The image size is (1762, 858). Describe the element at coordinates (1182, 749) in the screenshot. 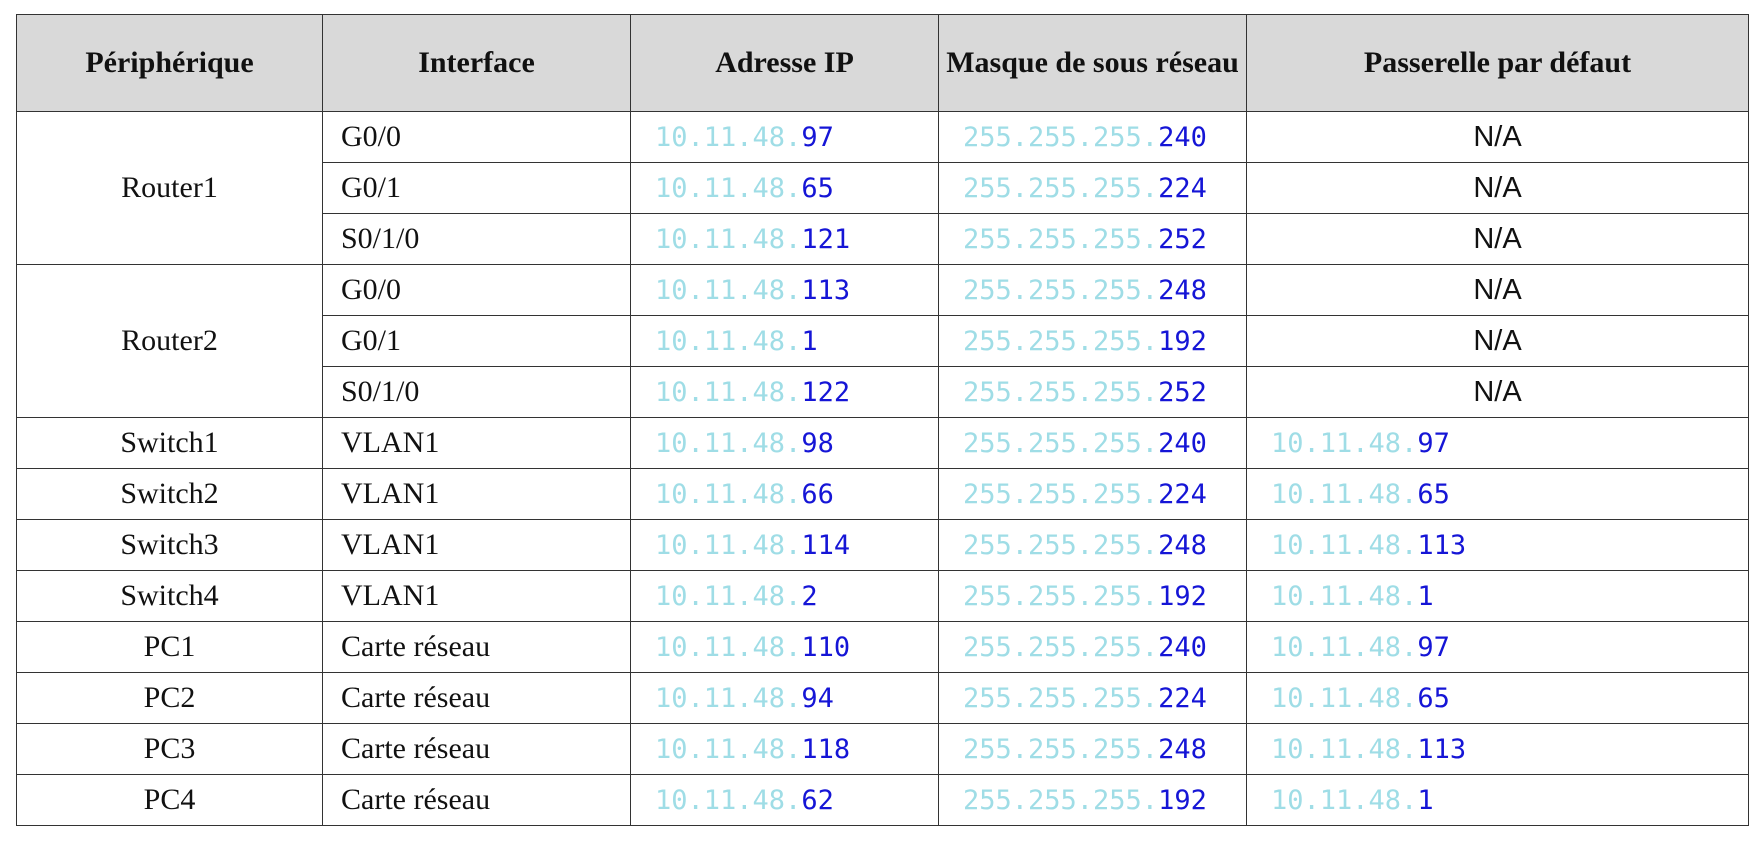

I see `mask-suffix: 248` at that location.